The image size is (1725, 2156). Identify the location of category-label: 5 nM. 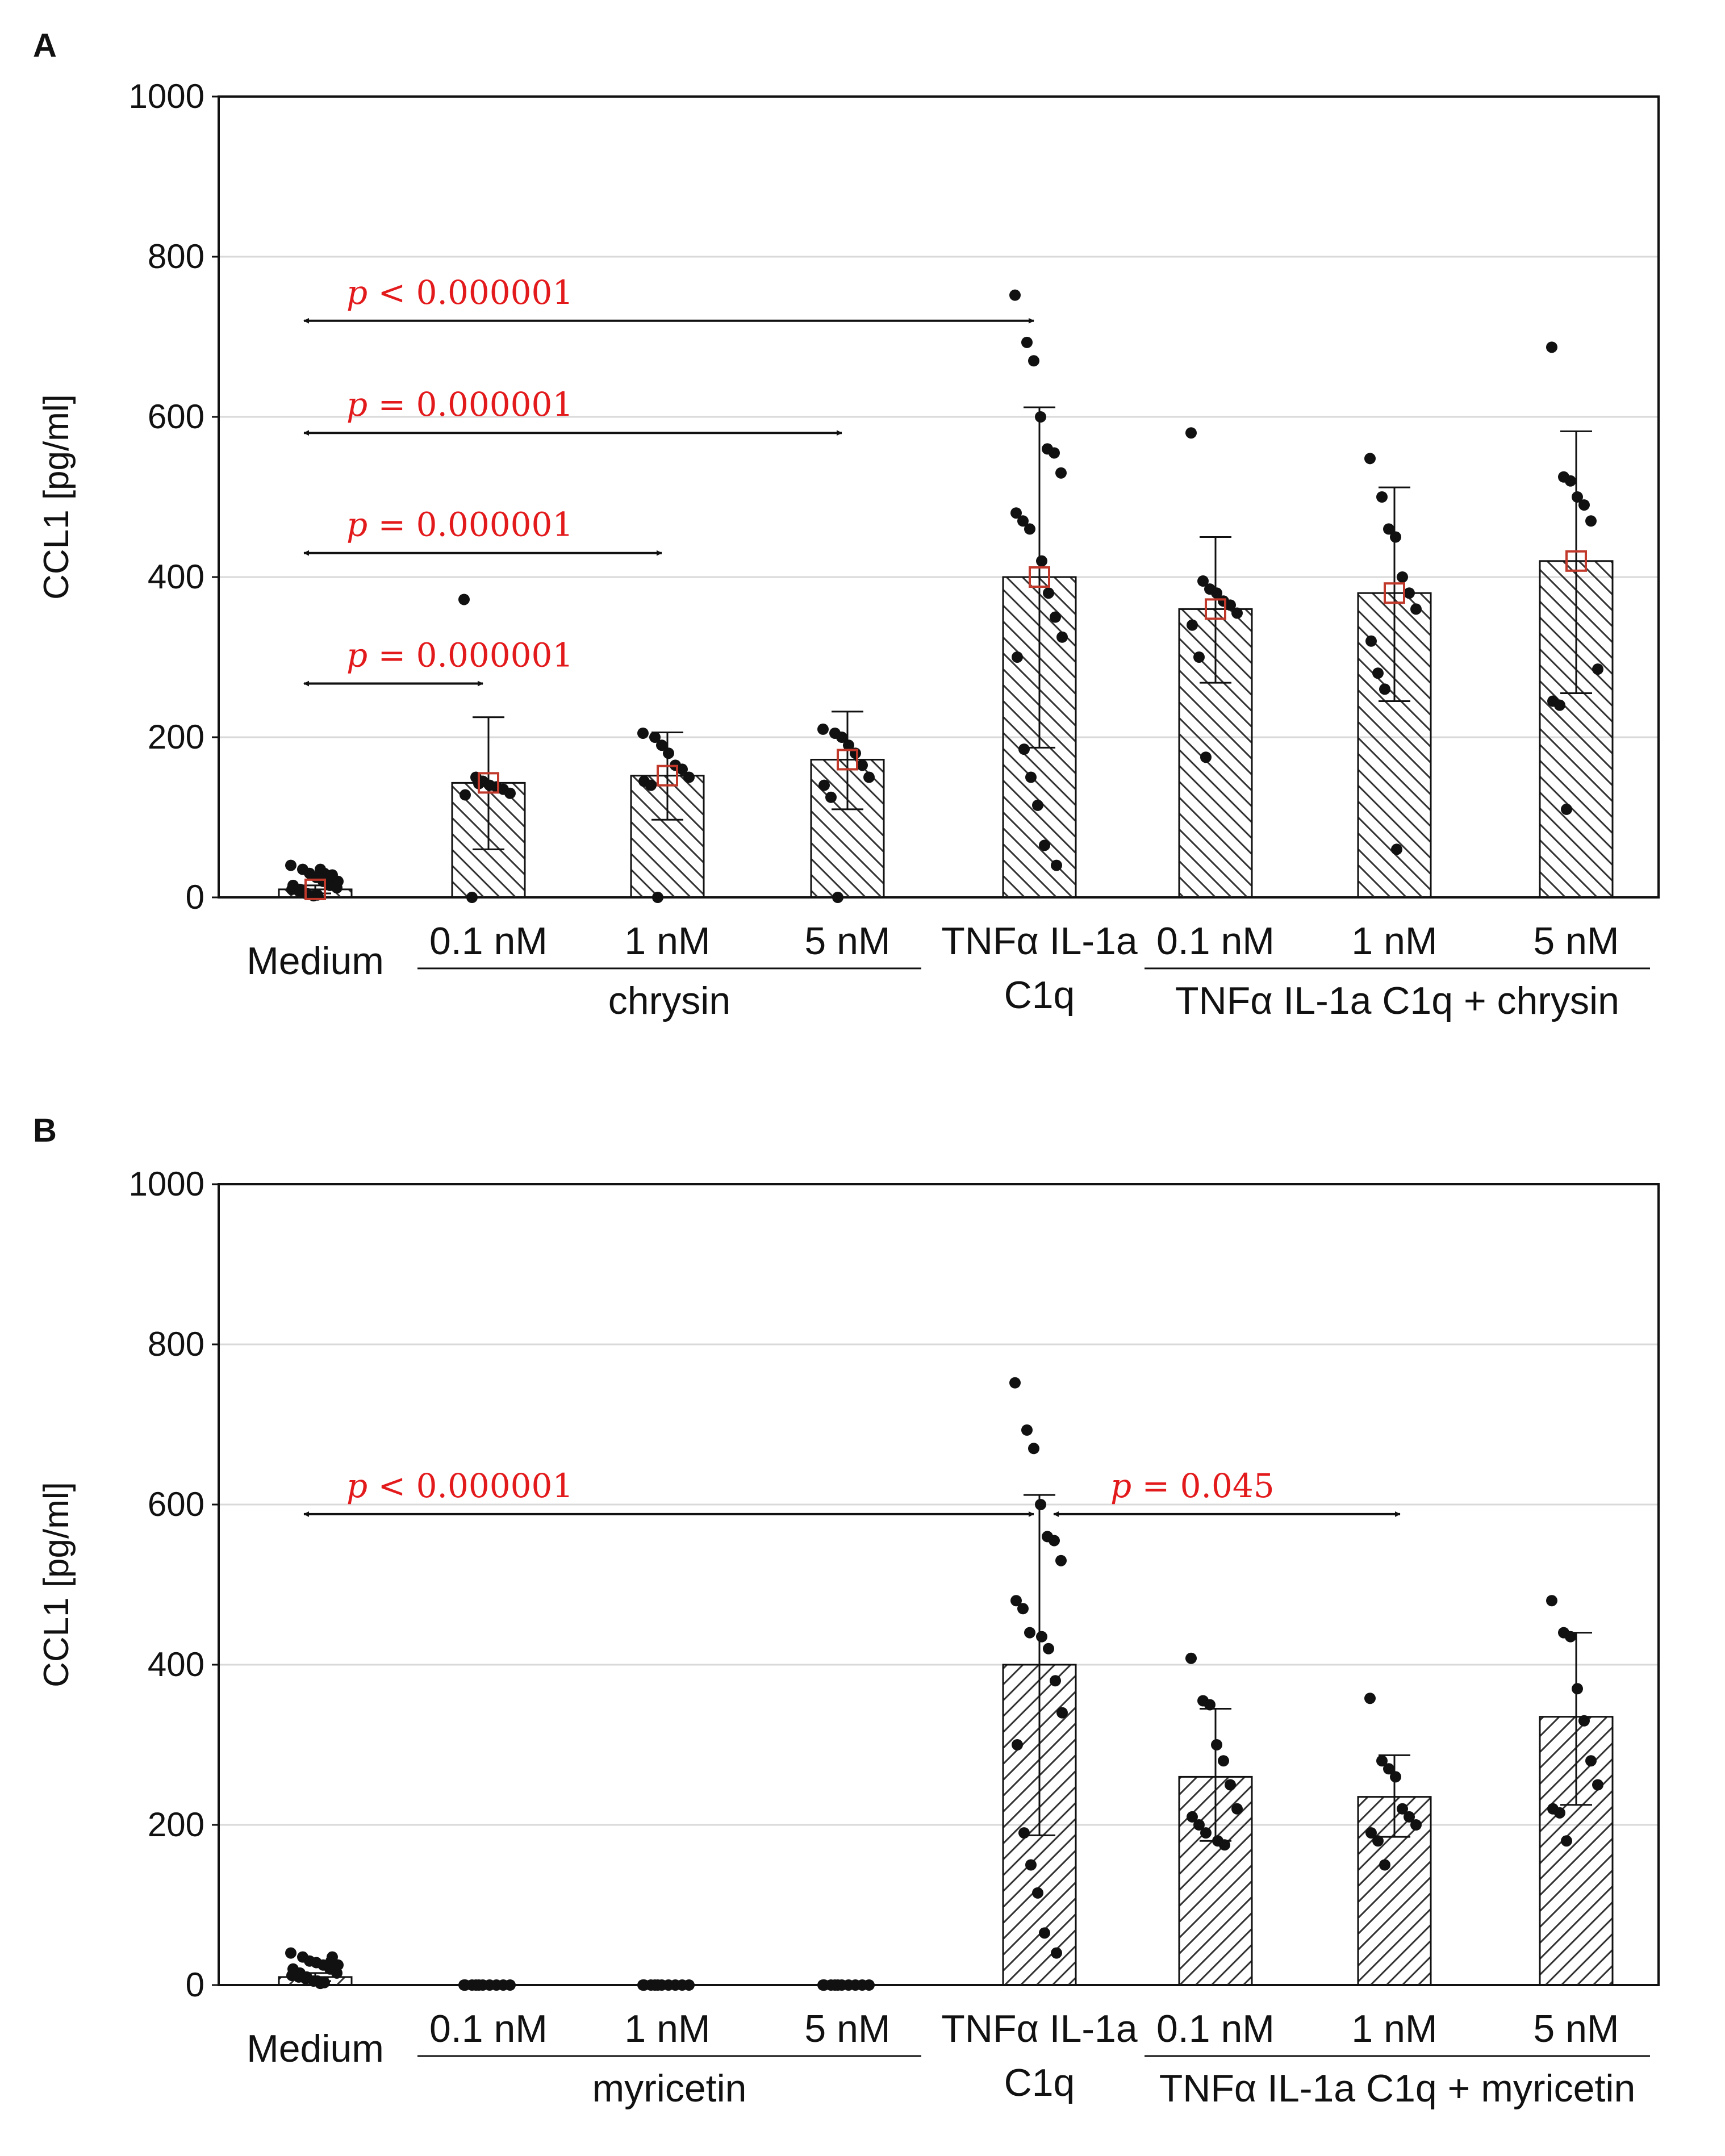
(847, 941).